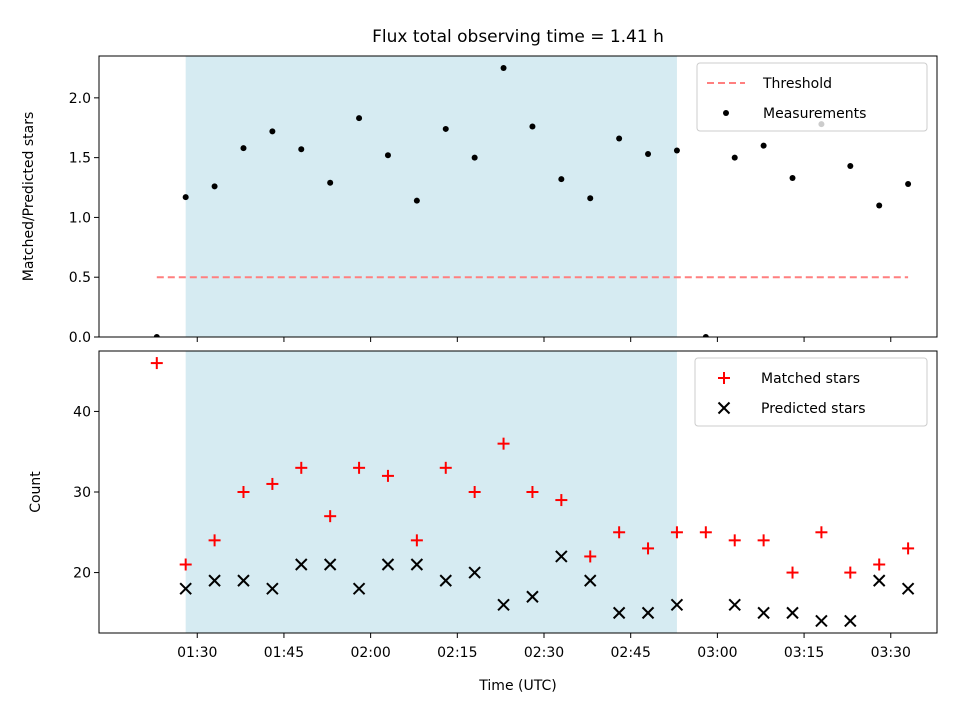 Image resolution: width=960 pixels, height=720 pixels. What do you see at coordinates (80, 278) in the screenshot?
I see `y-tick-label: 0.5` at bounding box center [80, 278].